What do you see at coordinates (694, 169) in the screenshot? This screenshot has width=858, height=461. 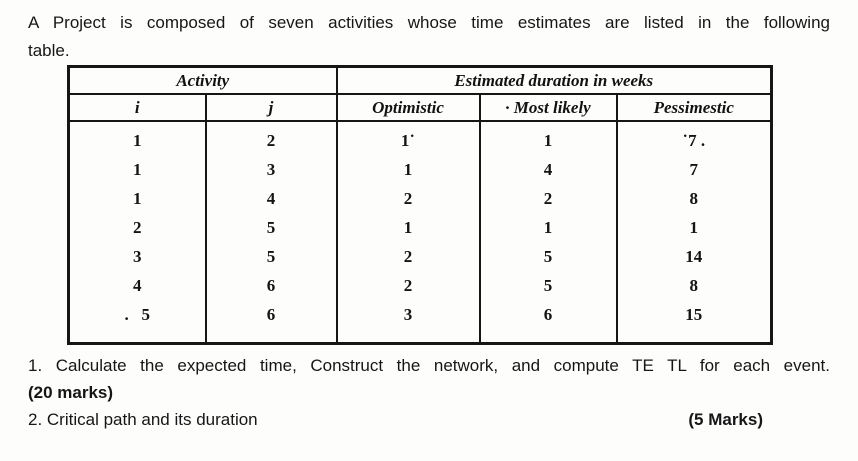 I see `table-cell: 7` at bounding box center [694, 169].